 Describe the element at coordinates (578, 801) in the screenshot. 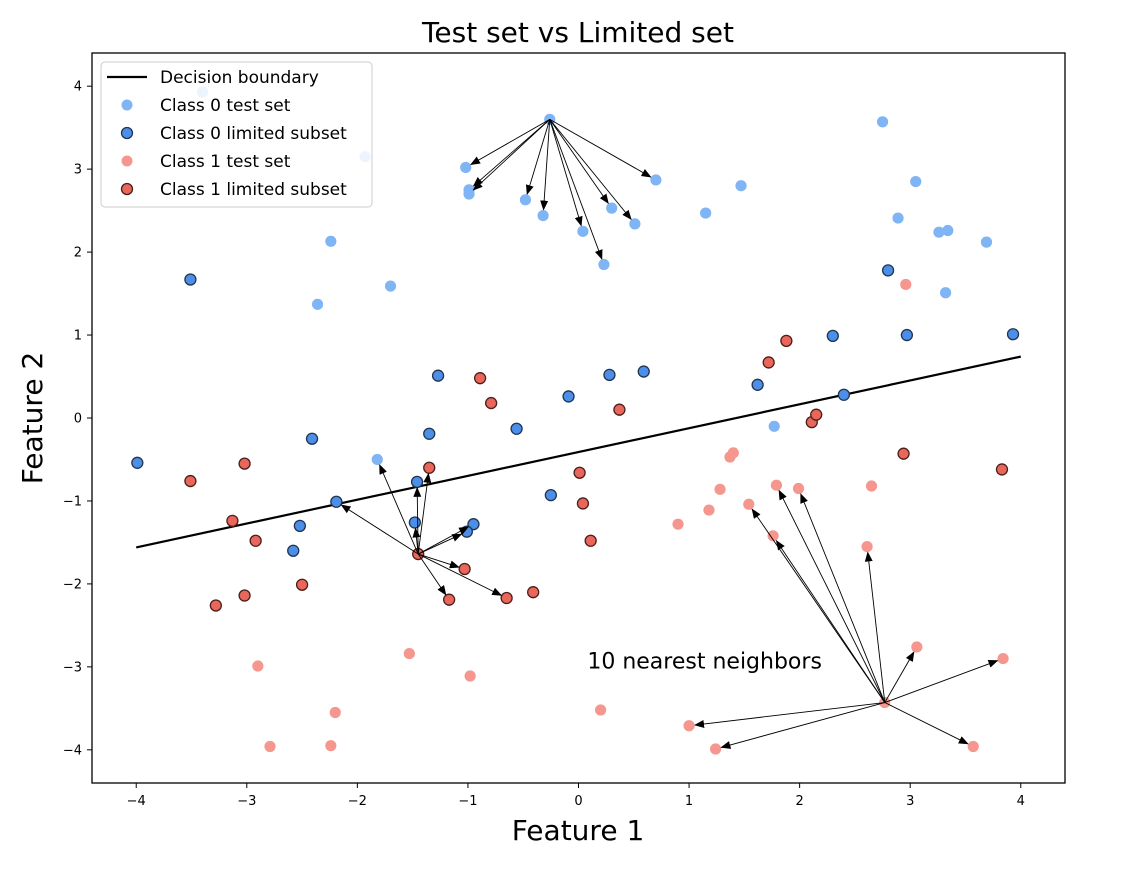

I see `x-tick-label: 0` at that location.